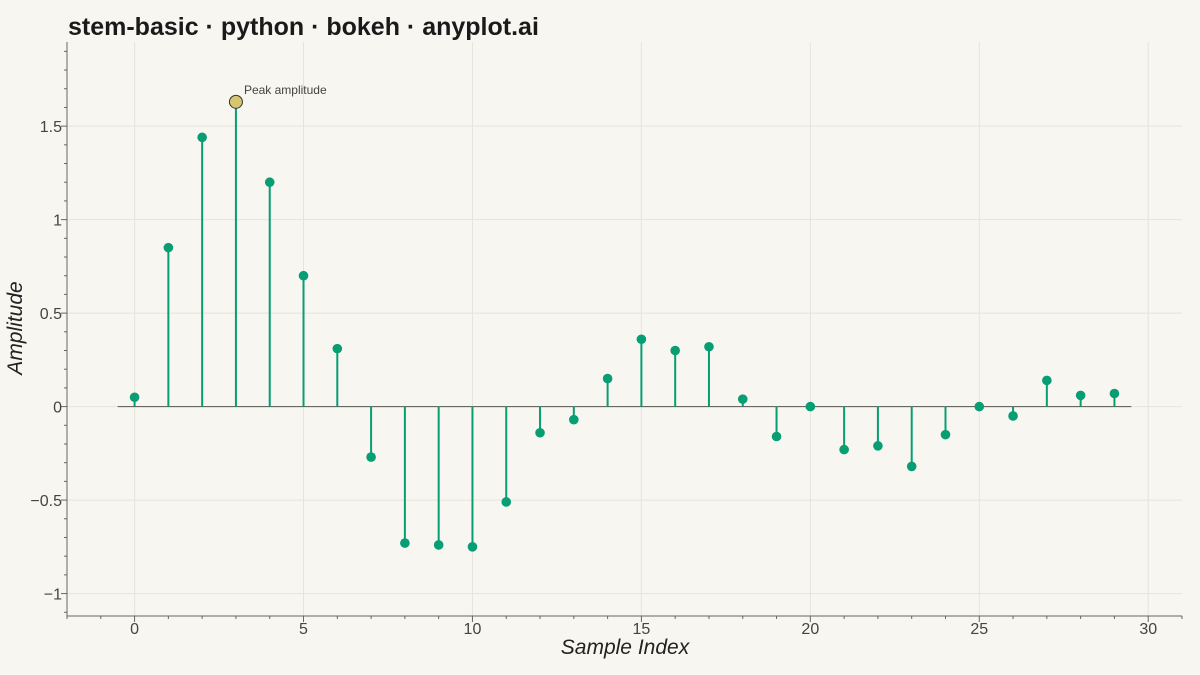 The image size is (1200, 675). Describe the element at coordinates (285, 90) in the screenshot. I see `highlight-annotation: Peak amplitude` at that location.